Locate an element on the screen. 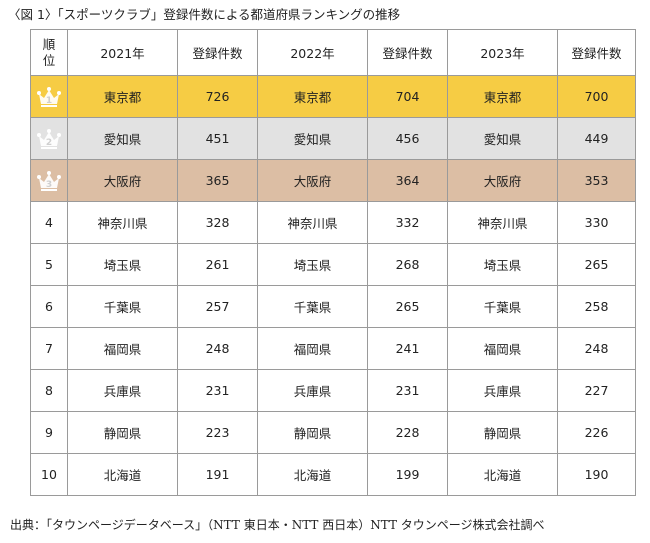 This screenshot has width=650, height=543. prefecture-2023: 福岡県 is located at coordinates (502, 348).